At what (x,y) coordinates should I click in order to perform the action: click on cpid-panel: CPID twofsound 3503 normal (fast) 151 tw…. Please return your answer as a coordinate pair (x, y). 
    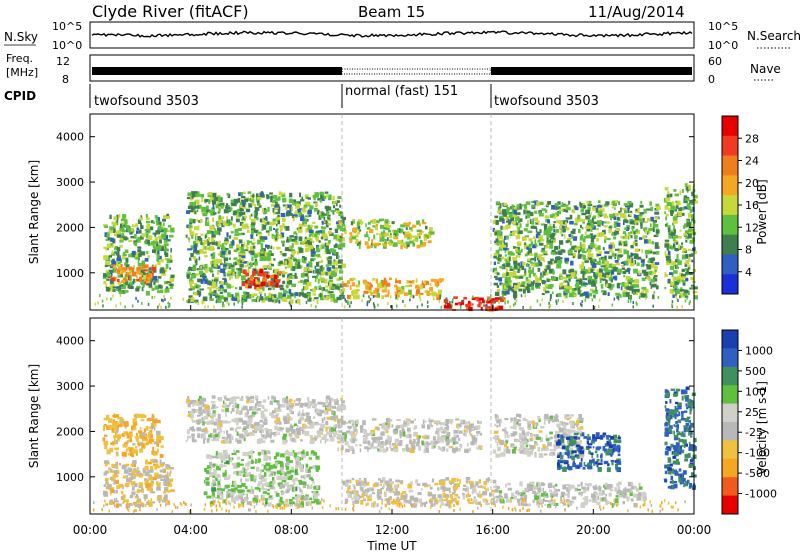
    Looking at the image, I should click on (301, 96).